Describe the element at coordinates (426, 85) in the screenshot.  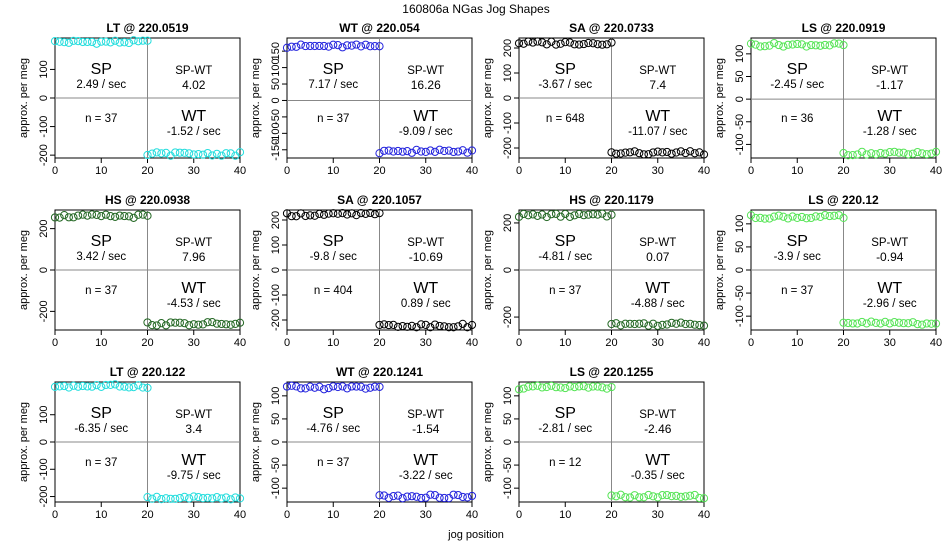
I see `sp-wt-value: 16.26` at that location.